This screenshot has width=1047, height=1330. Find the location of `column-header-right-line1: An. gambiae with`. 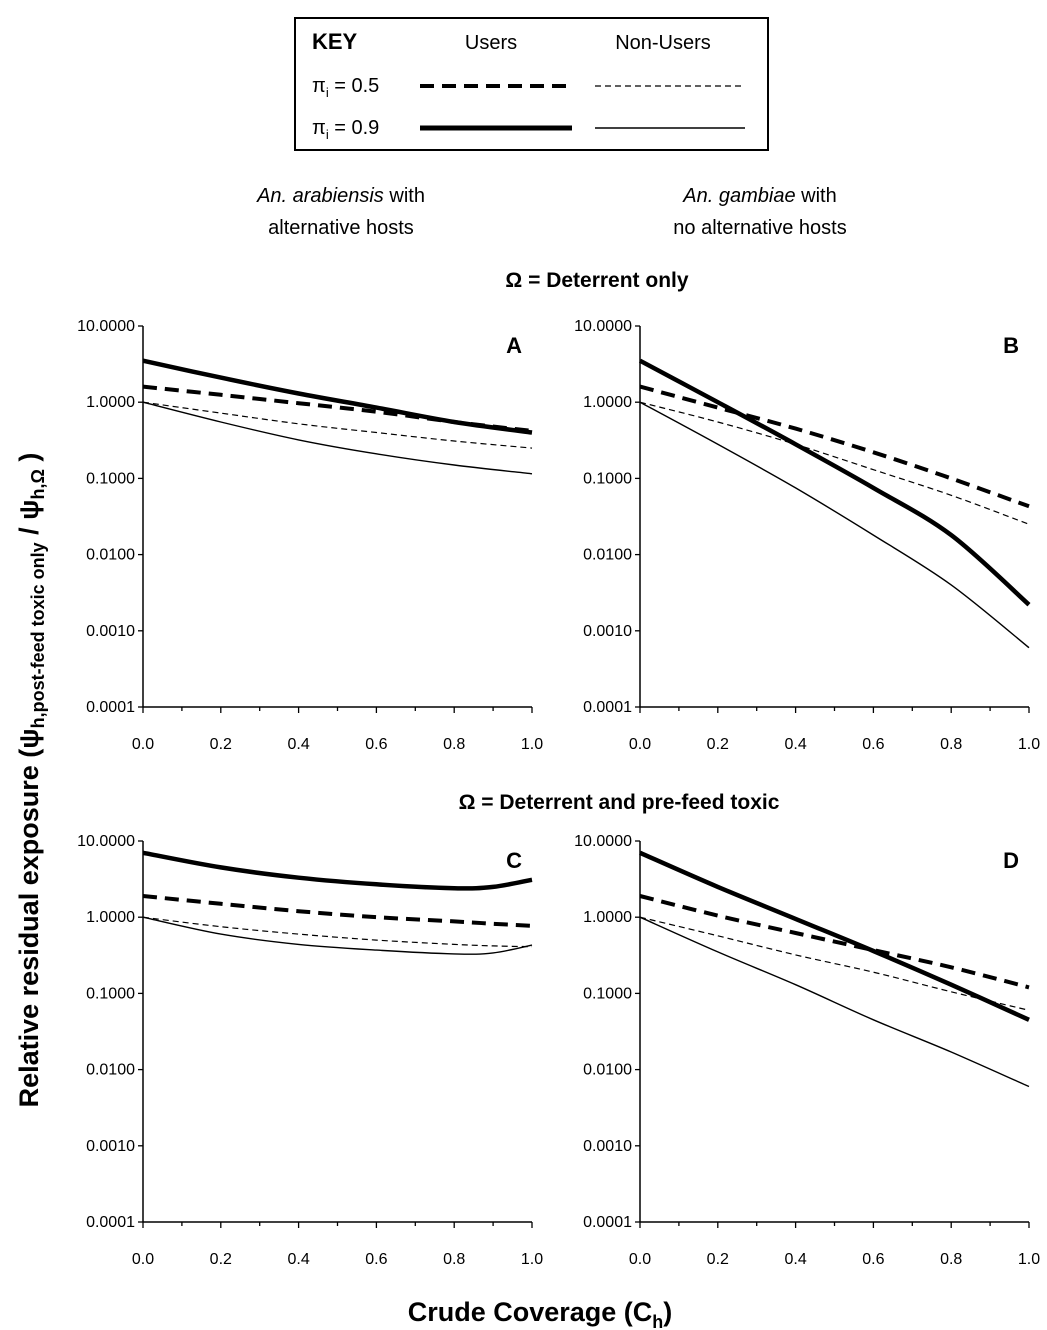

column-header-right-line1: An. gambiae with is located at coordinates (759, 196).